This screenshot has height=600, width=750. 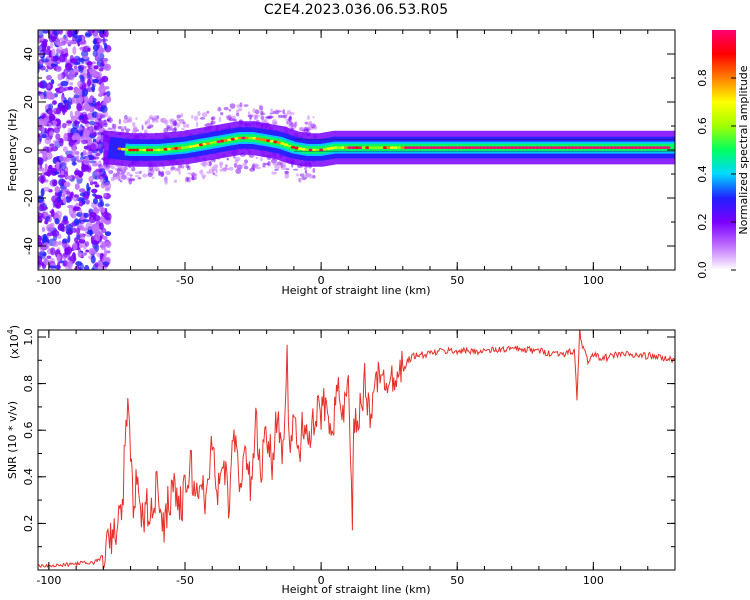 What do you see at coordinates (28, 384) in the screenshot?
I see `snr-ytick-label: 0.8` at bounding box center [28, 384].